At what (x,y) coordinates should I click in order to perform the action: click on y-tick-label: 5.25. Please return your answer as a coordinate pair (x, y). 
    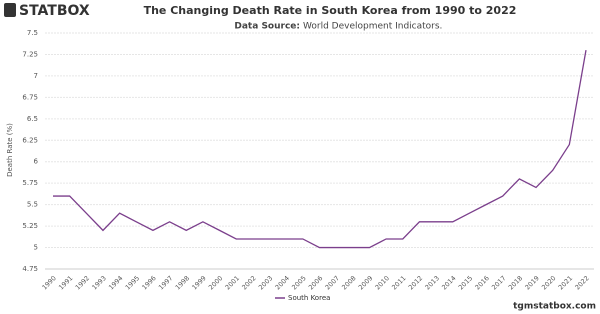
    Looking at the image, I should click on (30, 226).